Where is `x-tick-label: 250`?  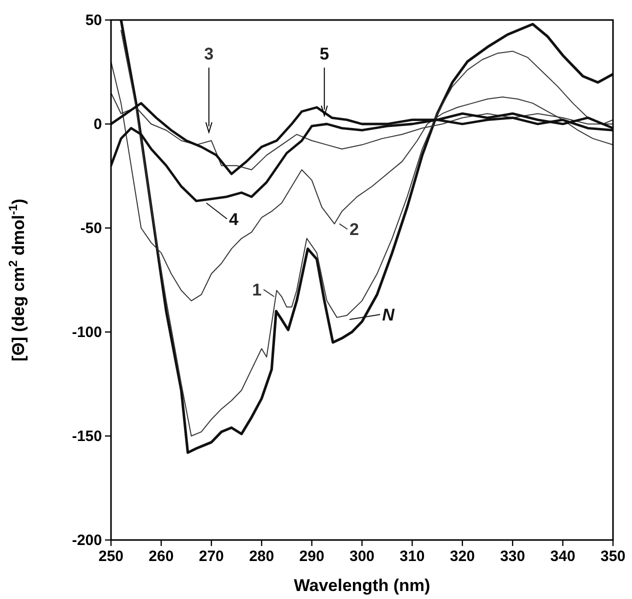
x-tick-label: 250 is located at coordinates (111, 556).